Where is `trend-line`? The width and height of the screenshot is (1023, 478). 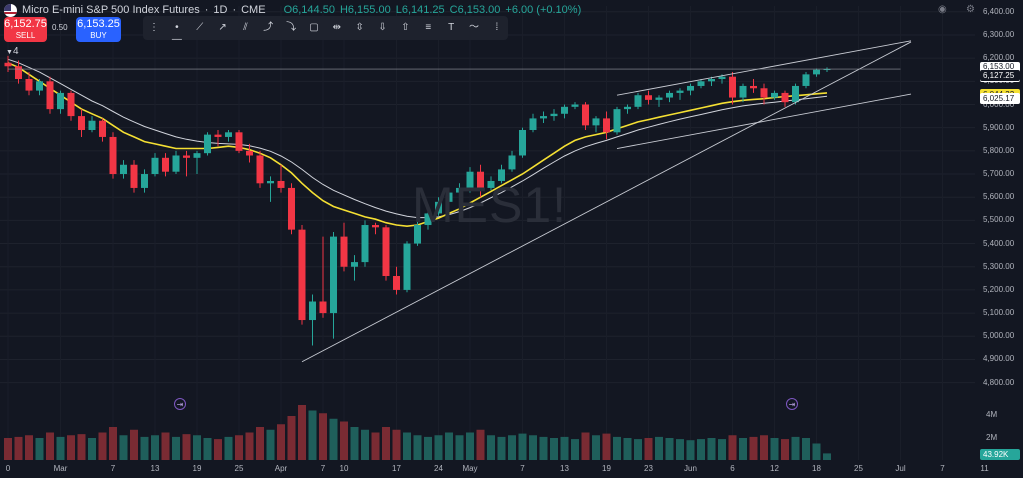 trend-line is located at coordinates (764, 121).